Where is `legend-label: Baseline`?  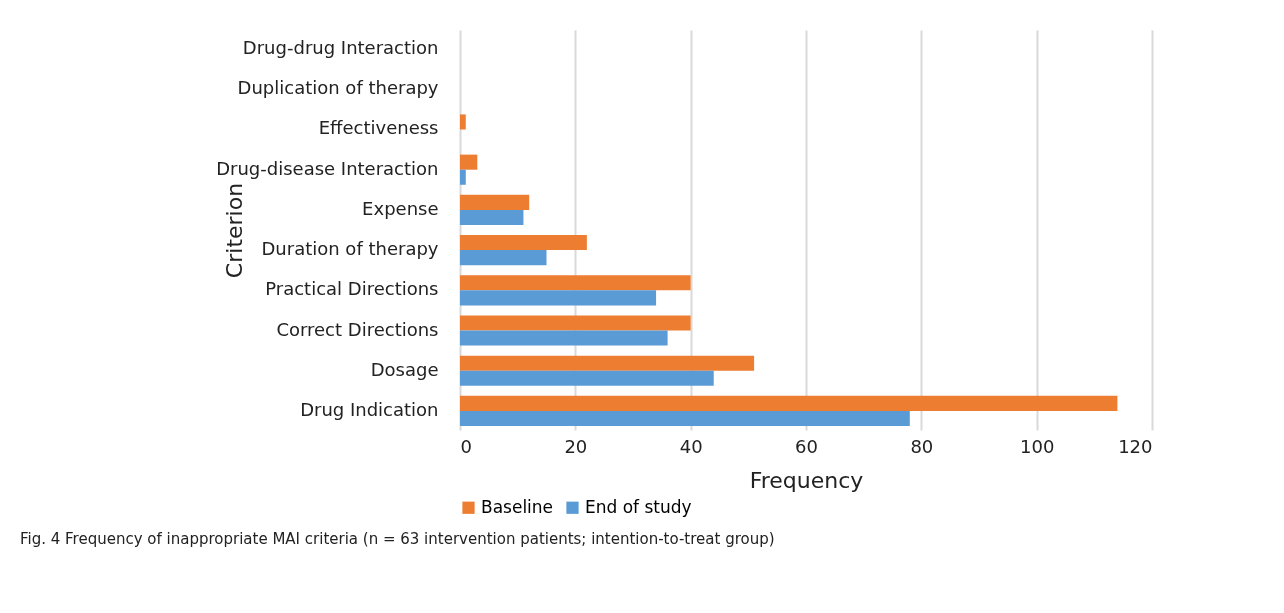 legend-label: Baseline is located at coordinates (517, 506).